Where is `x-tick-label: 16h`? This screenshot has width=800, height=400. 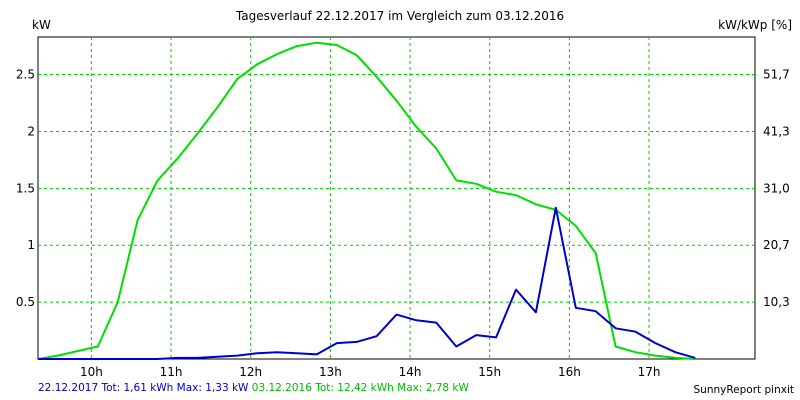 x-tick-label: 16h is located at coordinates (569, 372).